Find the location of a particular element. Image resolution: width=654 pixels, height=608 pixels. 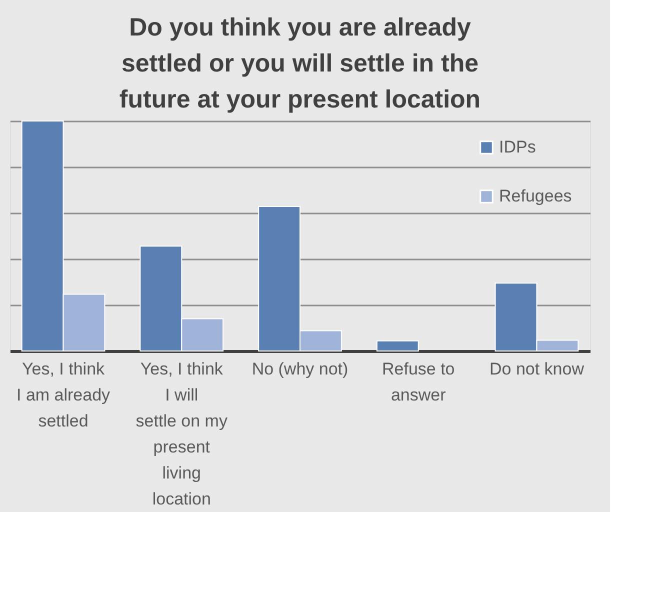

x-tick-label: No (why not) is located at coordinates (300, 369).